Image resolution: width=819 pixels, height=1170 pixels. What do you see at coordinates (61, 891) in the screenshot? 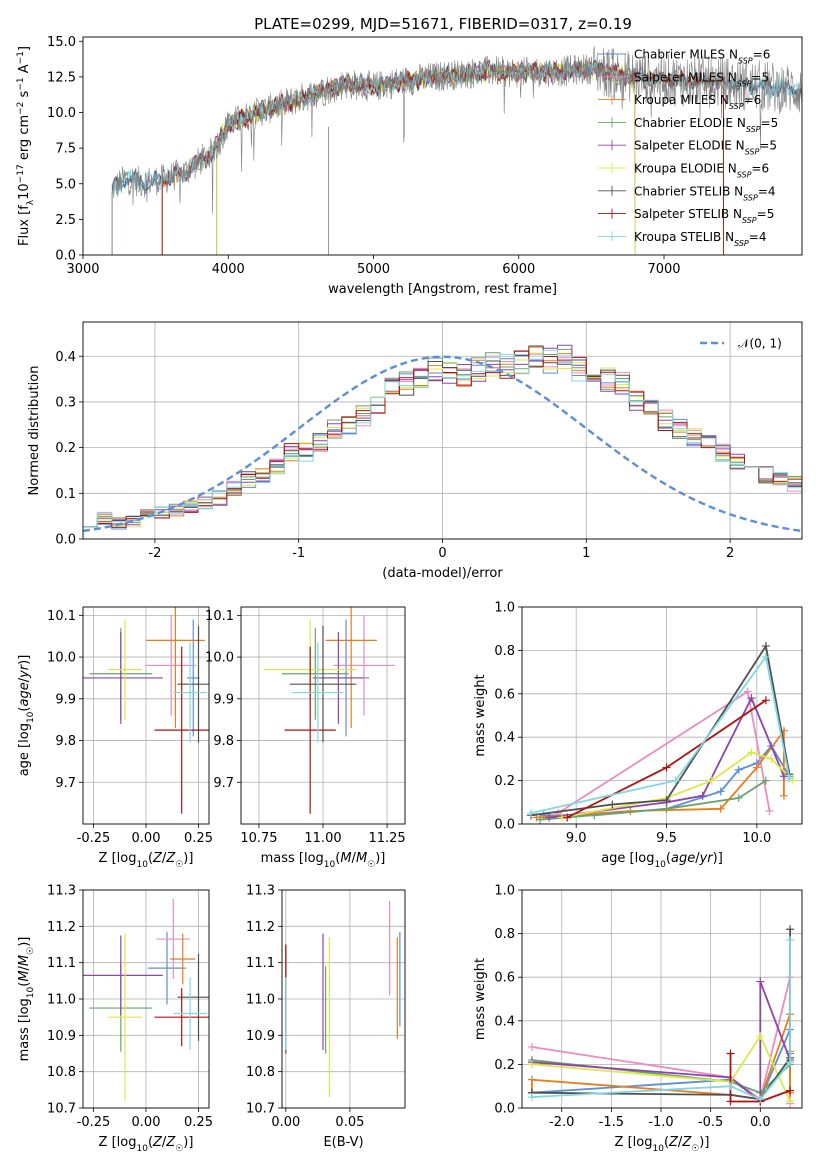
I see `y-tick-label: 11.3` at bounding box center [61, 891].